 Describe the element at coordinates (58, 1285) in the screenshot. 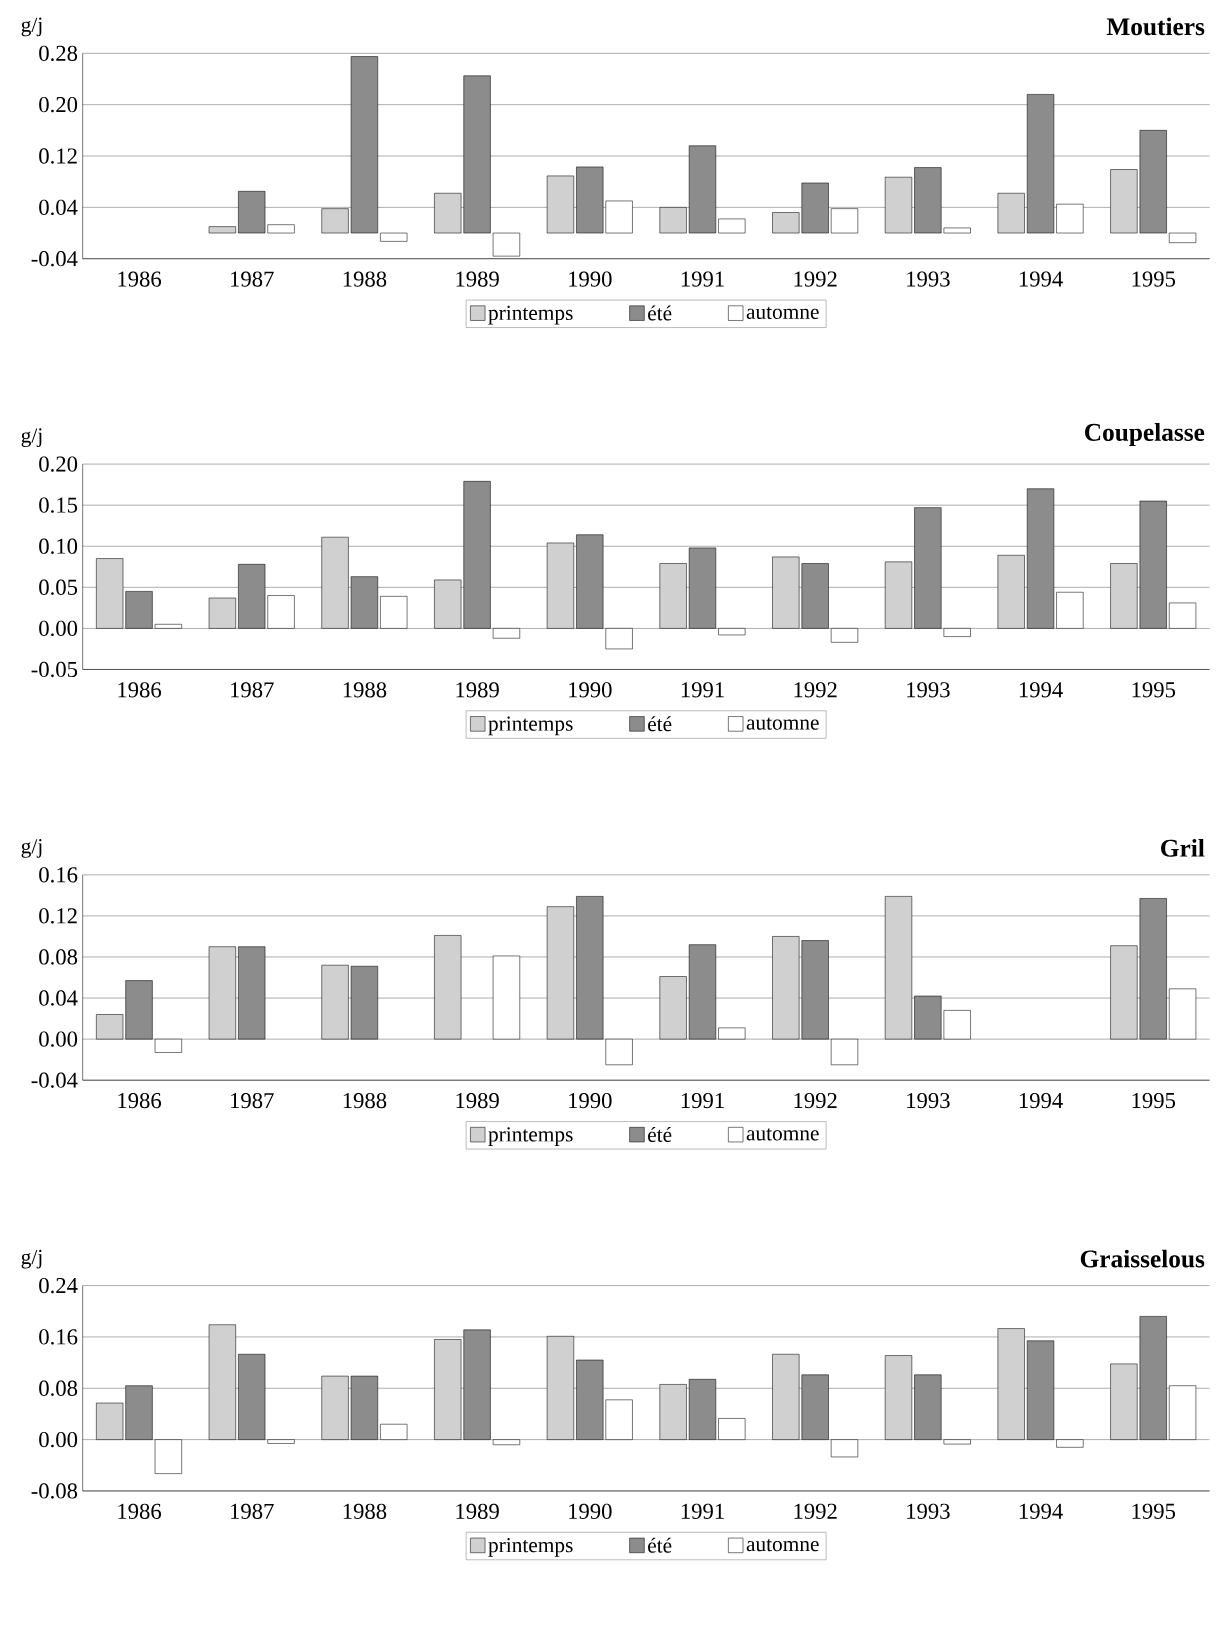

I see `y-tick-label: 0.24` at that location.